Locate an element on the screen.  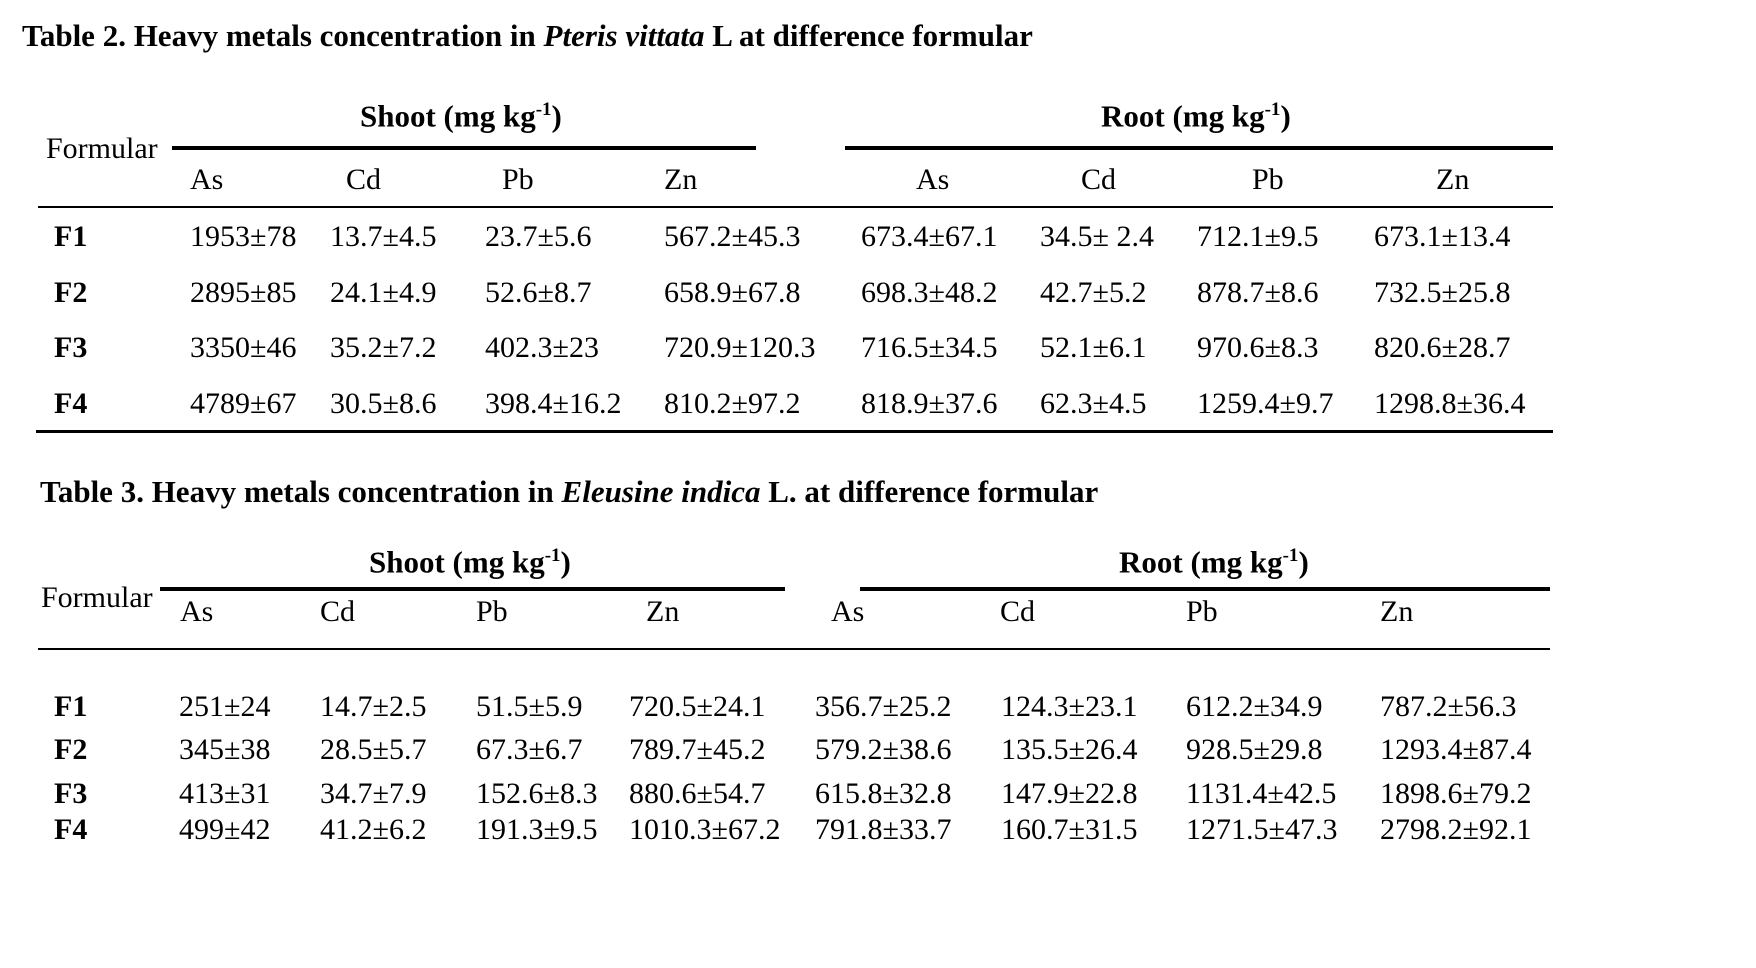
table2-caption-species: Pteris vittata is located at coordinates (624, 35).